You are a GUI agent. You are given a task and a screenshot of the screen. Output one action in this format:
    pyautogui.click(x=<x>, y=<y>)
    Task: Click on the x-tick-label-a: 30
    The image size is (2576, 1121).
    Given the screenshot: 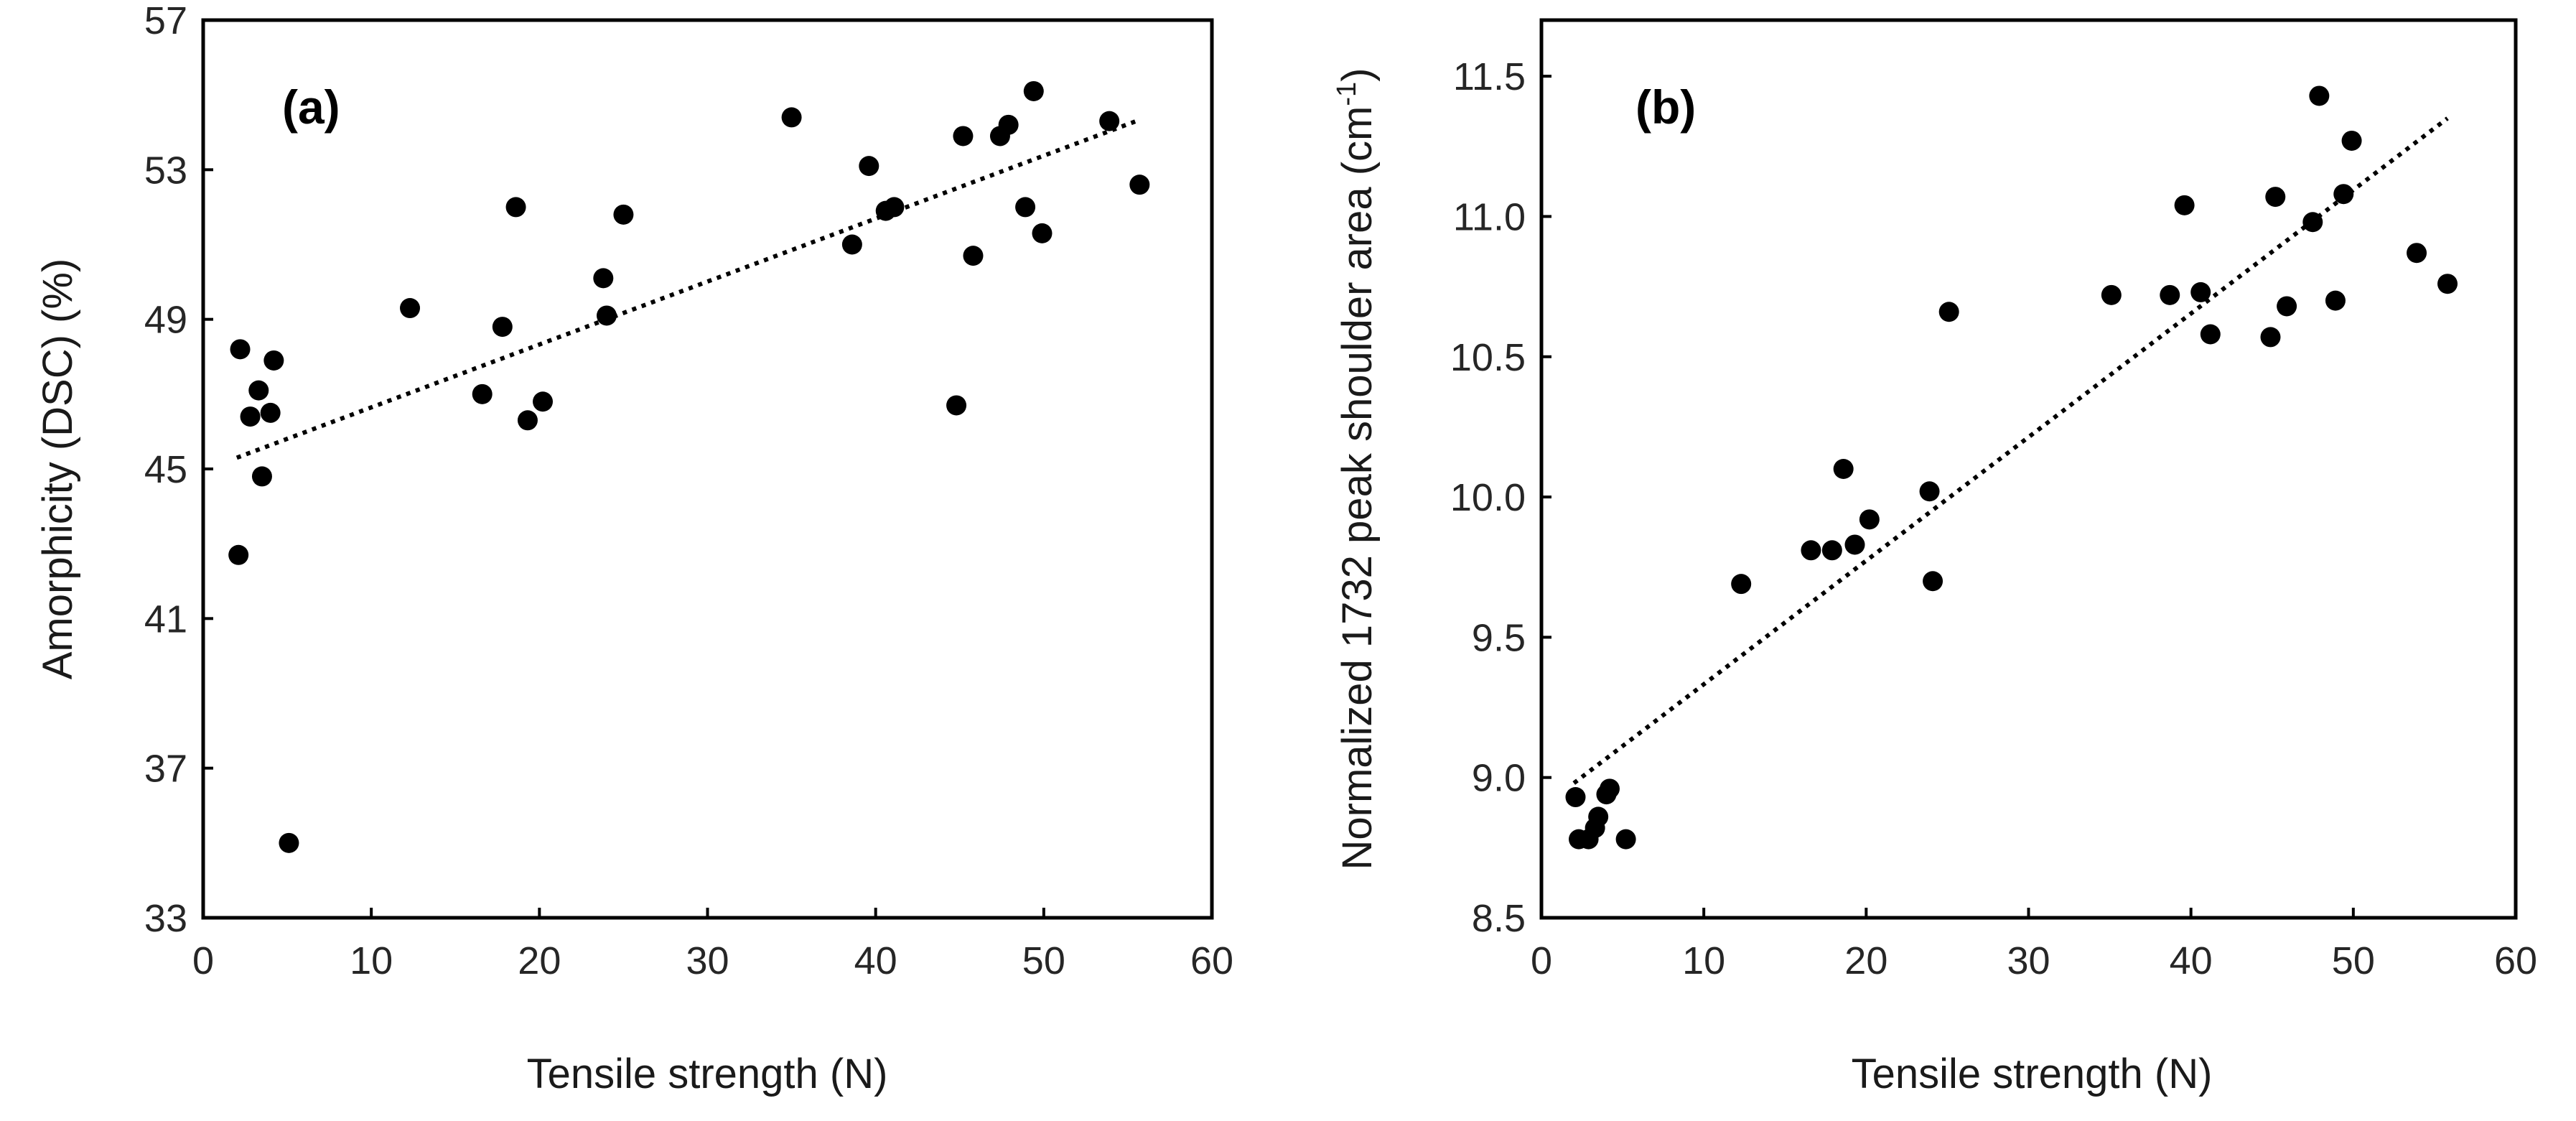 What is the action you would take?
    pyautogui.click(x=707, y=960)
    